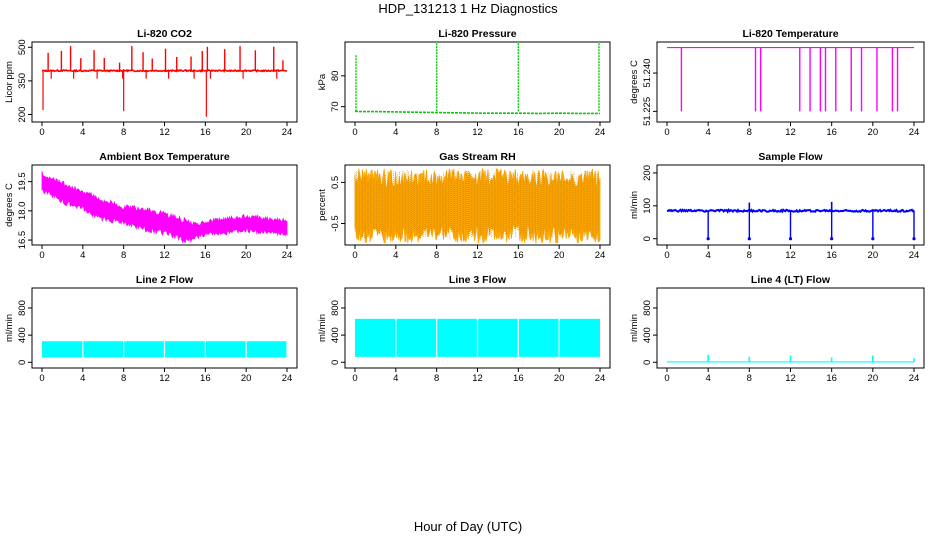 Image resolution: width=936 pixels, height=540 pixels. What do you see at coordinates (164, 70) in the screenshot?
I see `co2-series-line` at bounding box center [164, 70].